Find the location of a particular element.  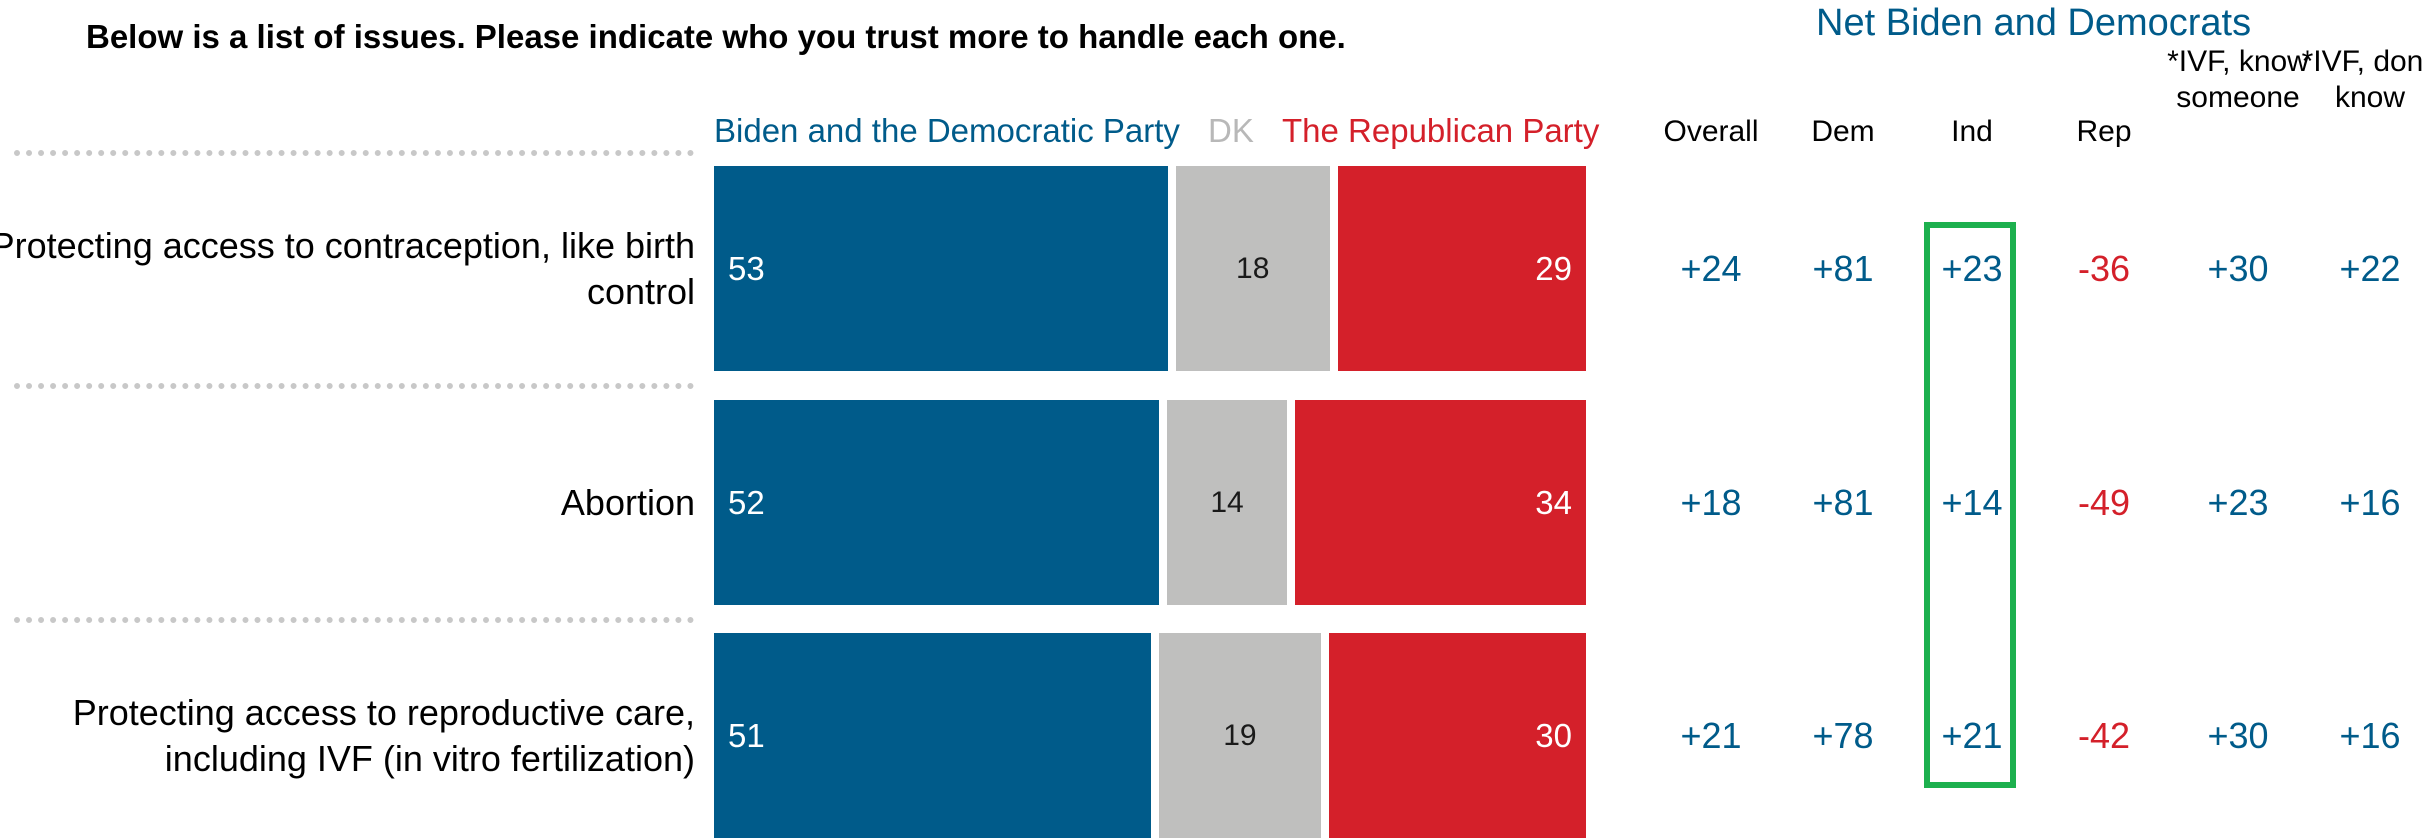

category-label: Abortion is located at coordinates (627, 502).